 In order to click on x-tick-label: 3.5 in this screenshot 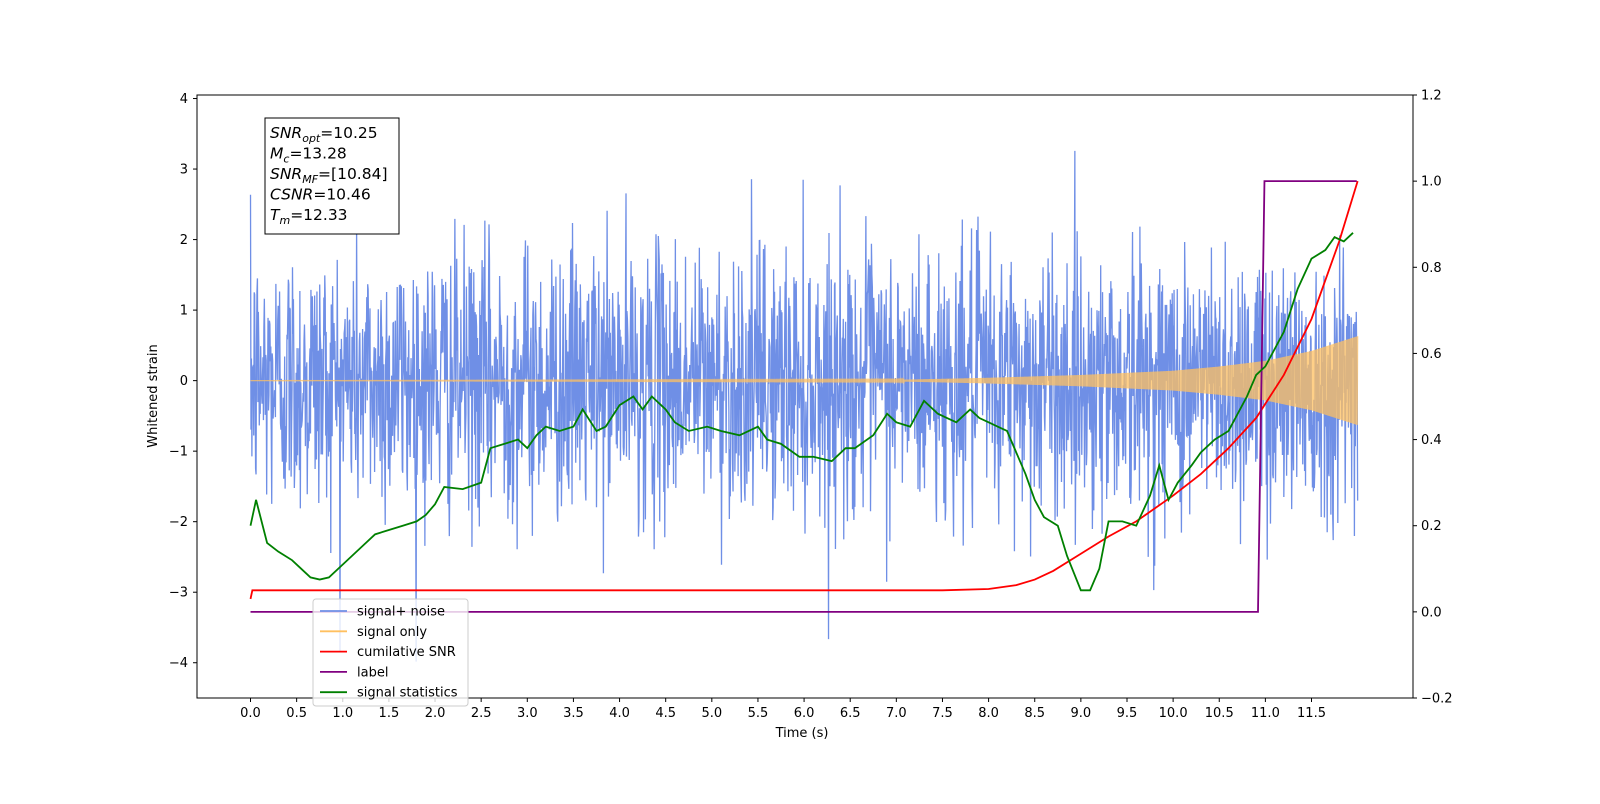, I will do `click(573, 713)`.